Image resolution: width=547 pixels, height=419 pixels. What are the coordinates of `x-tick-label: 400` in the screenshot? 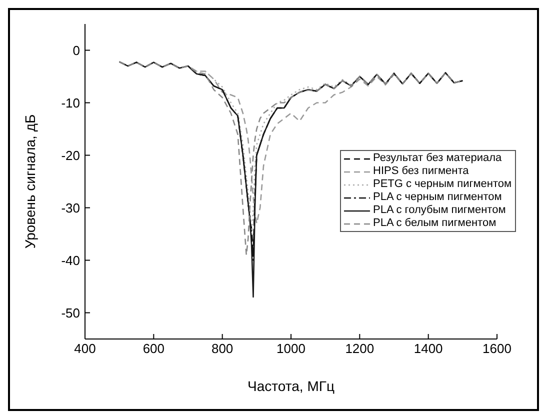 It's located at (85, 348).